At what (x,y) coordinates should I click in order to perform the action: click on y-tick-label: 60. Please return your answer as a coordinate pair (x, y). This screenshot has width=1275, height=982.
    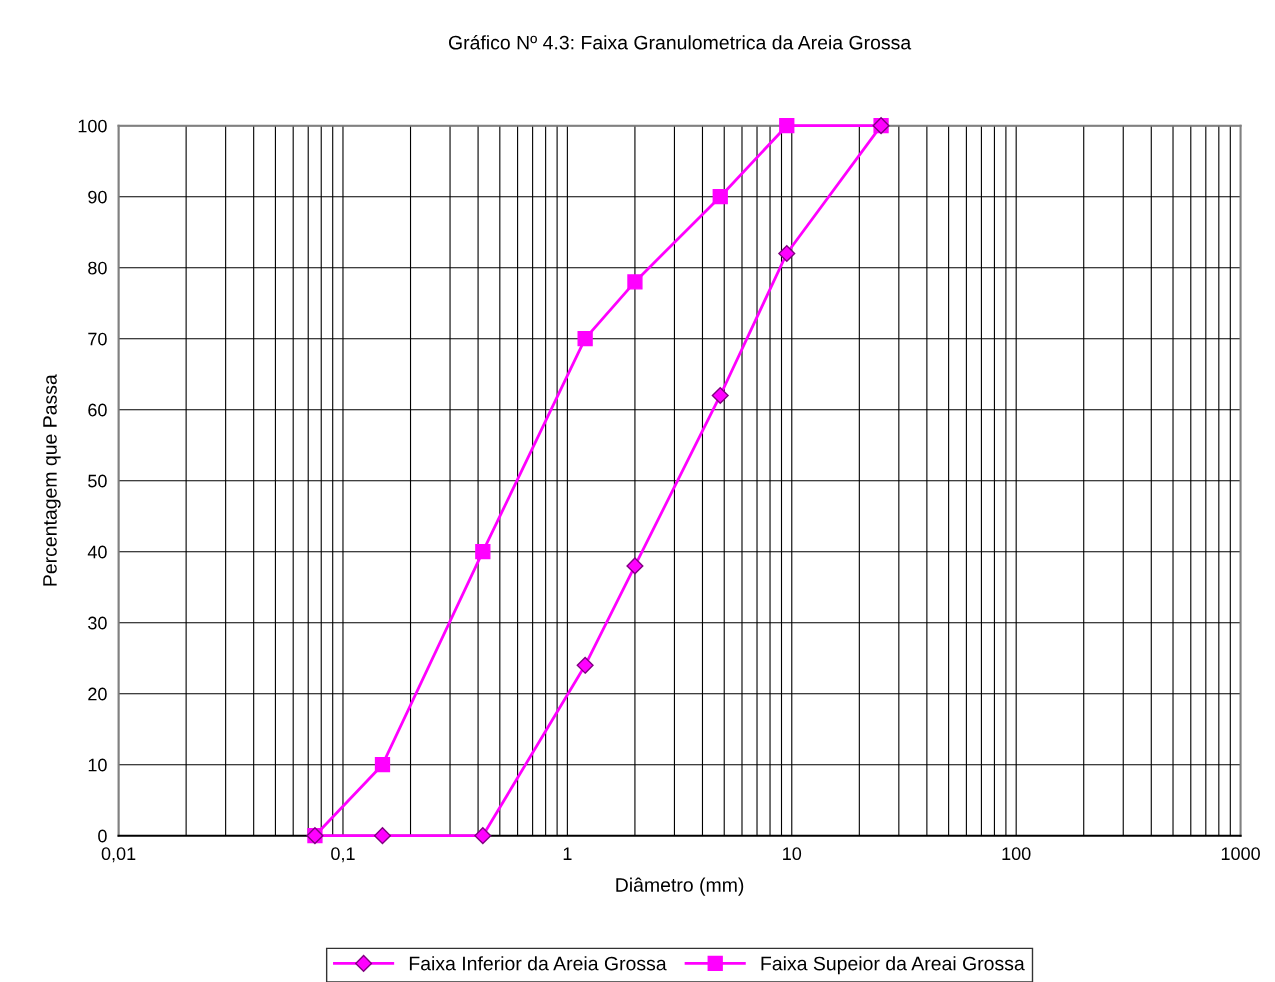
    Looking at the image, I should click on (97, 410).